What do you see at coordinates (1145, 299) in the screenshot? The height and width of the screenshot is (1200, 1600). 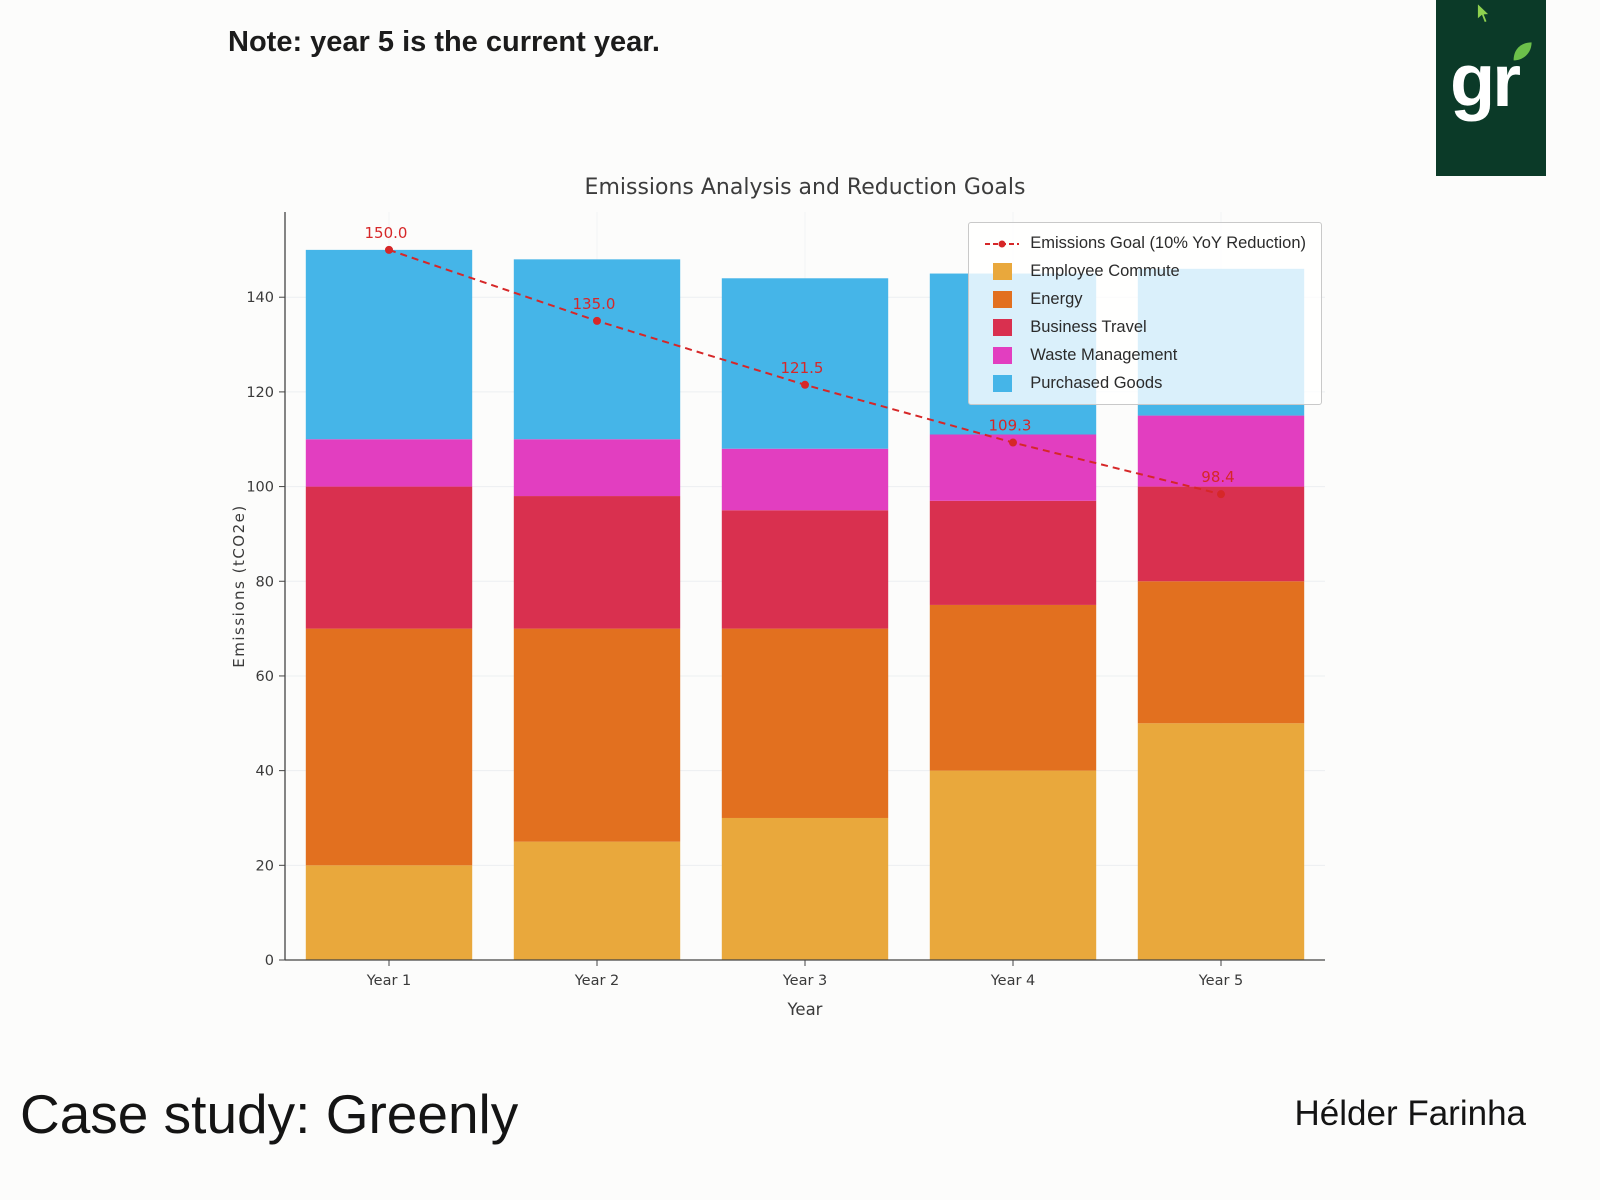 I see `legend-item: Energy` at bounding box center [1145, 299].